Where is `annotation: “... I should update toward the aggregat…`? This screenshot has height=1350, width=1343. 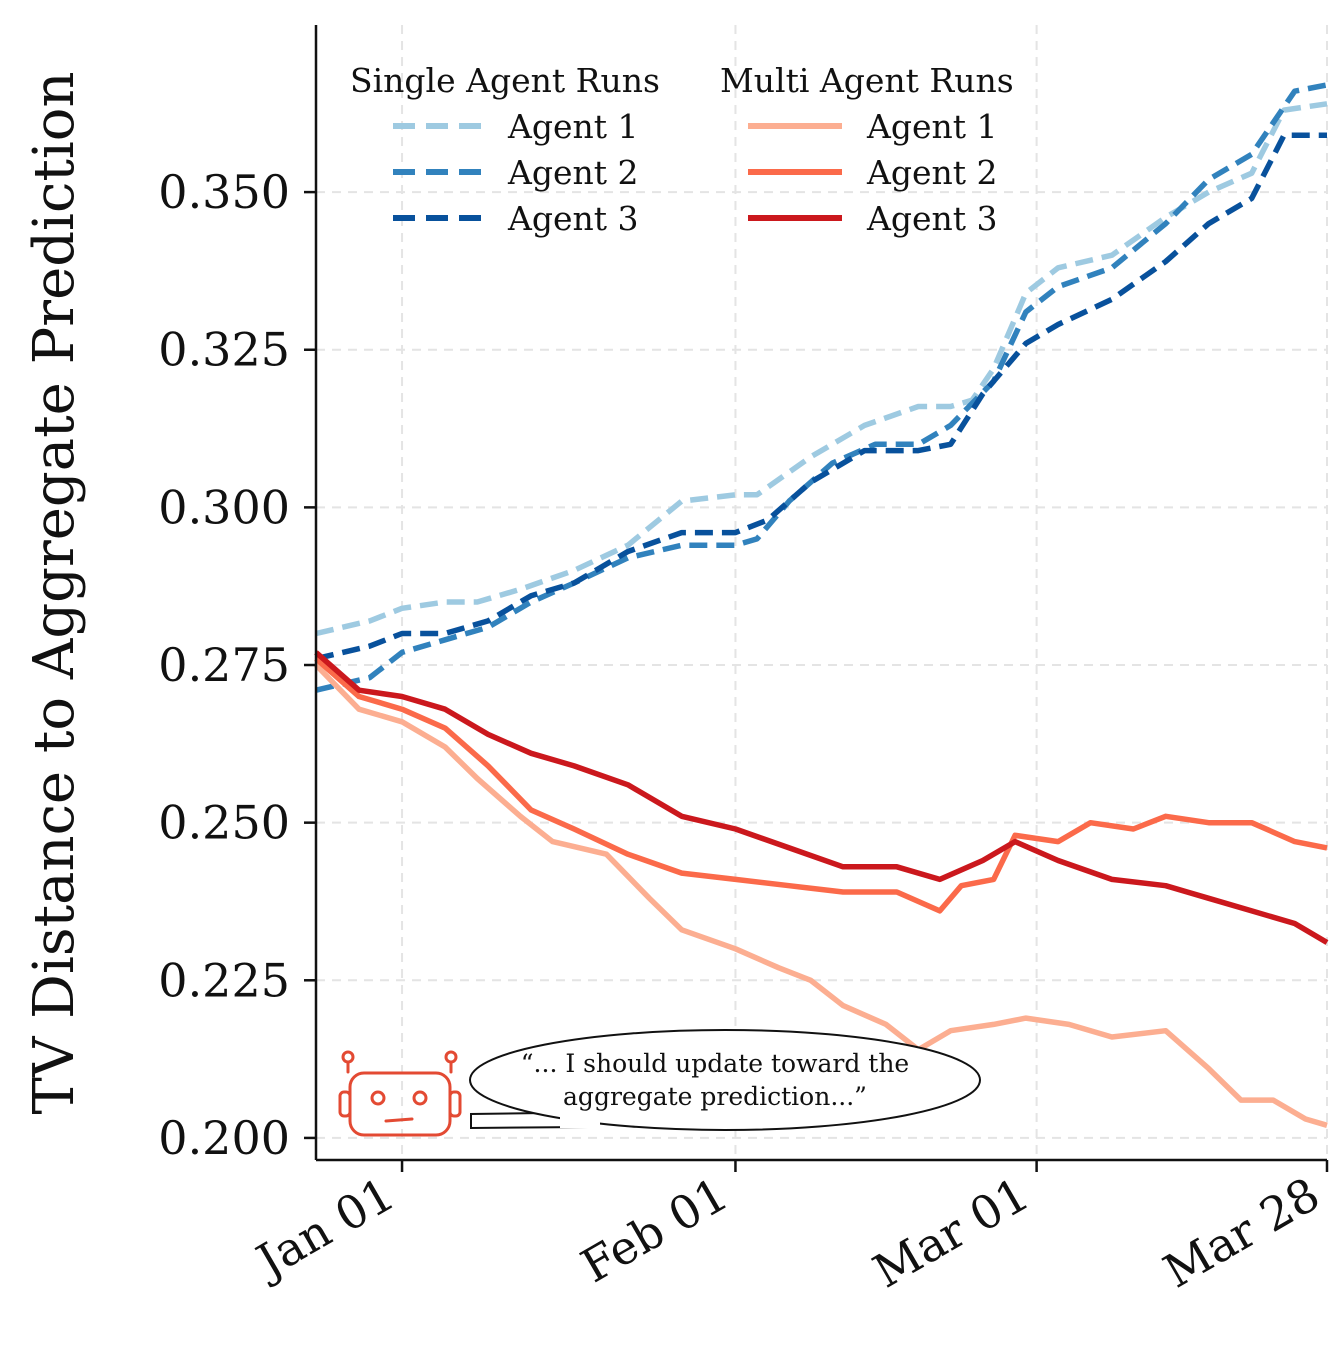 annotation: “... I should update toward the aggregat… is located at coordinates (659, 1083).